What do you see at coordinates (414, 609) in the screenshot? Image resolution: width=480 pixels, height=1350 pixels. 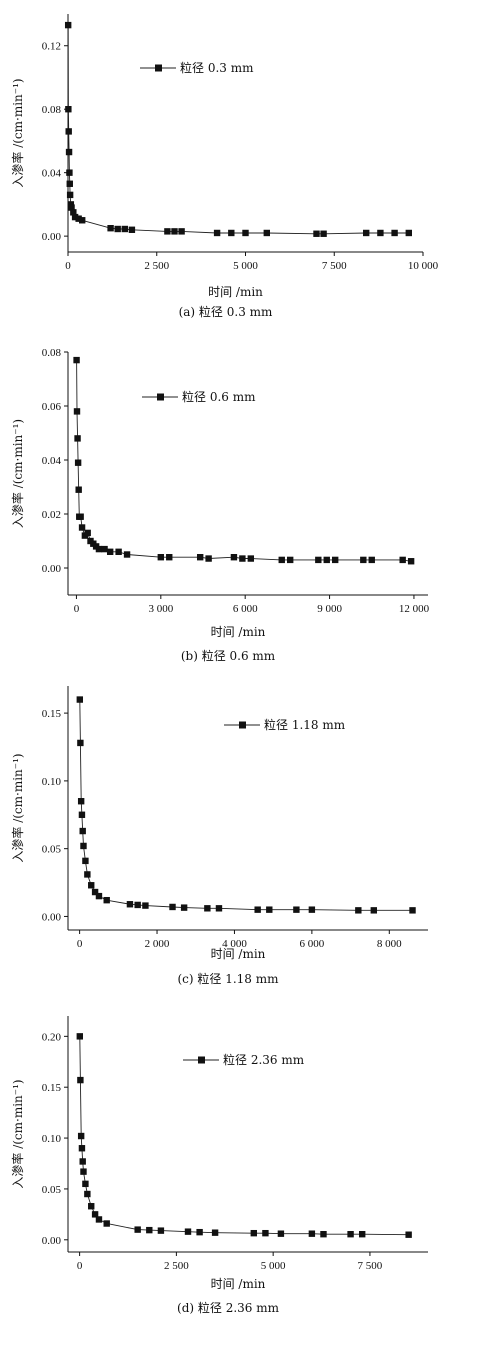 I see `x-tick-label: 12 000` at bounding box center [414, 609].